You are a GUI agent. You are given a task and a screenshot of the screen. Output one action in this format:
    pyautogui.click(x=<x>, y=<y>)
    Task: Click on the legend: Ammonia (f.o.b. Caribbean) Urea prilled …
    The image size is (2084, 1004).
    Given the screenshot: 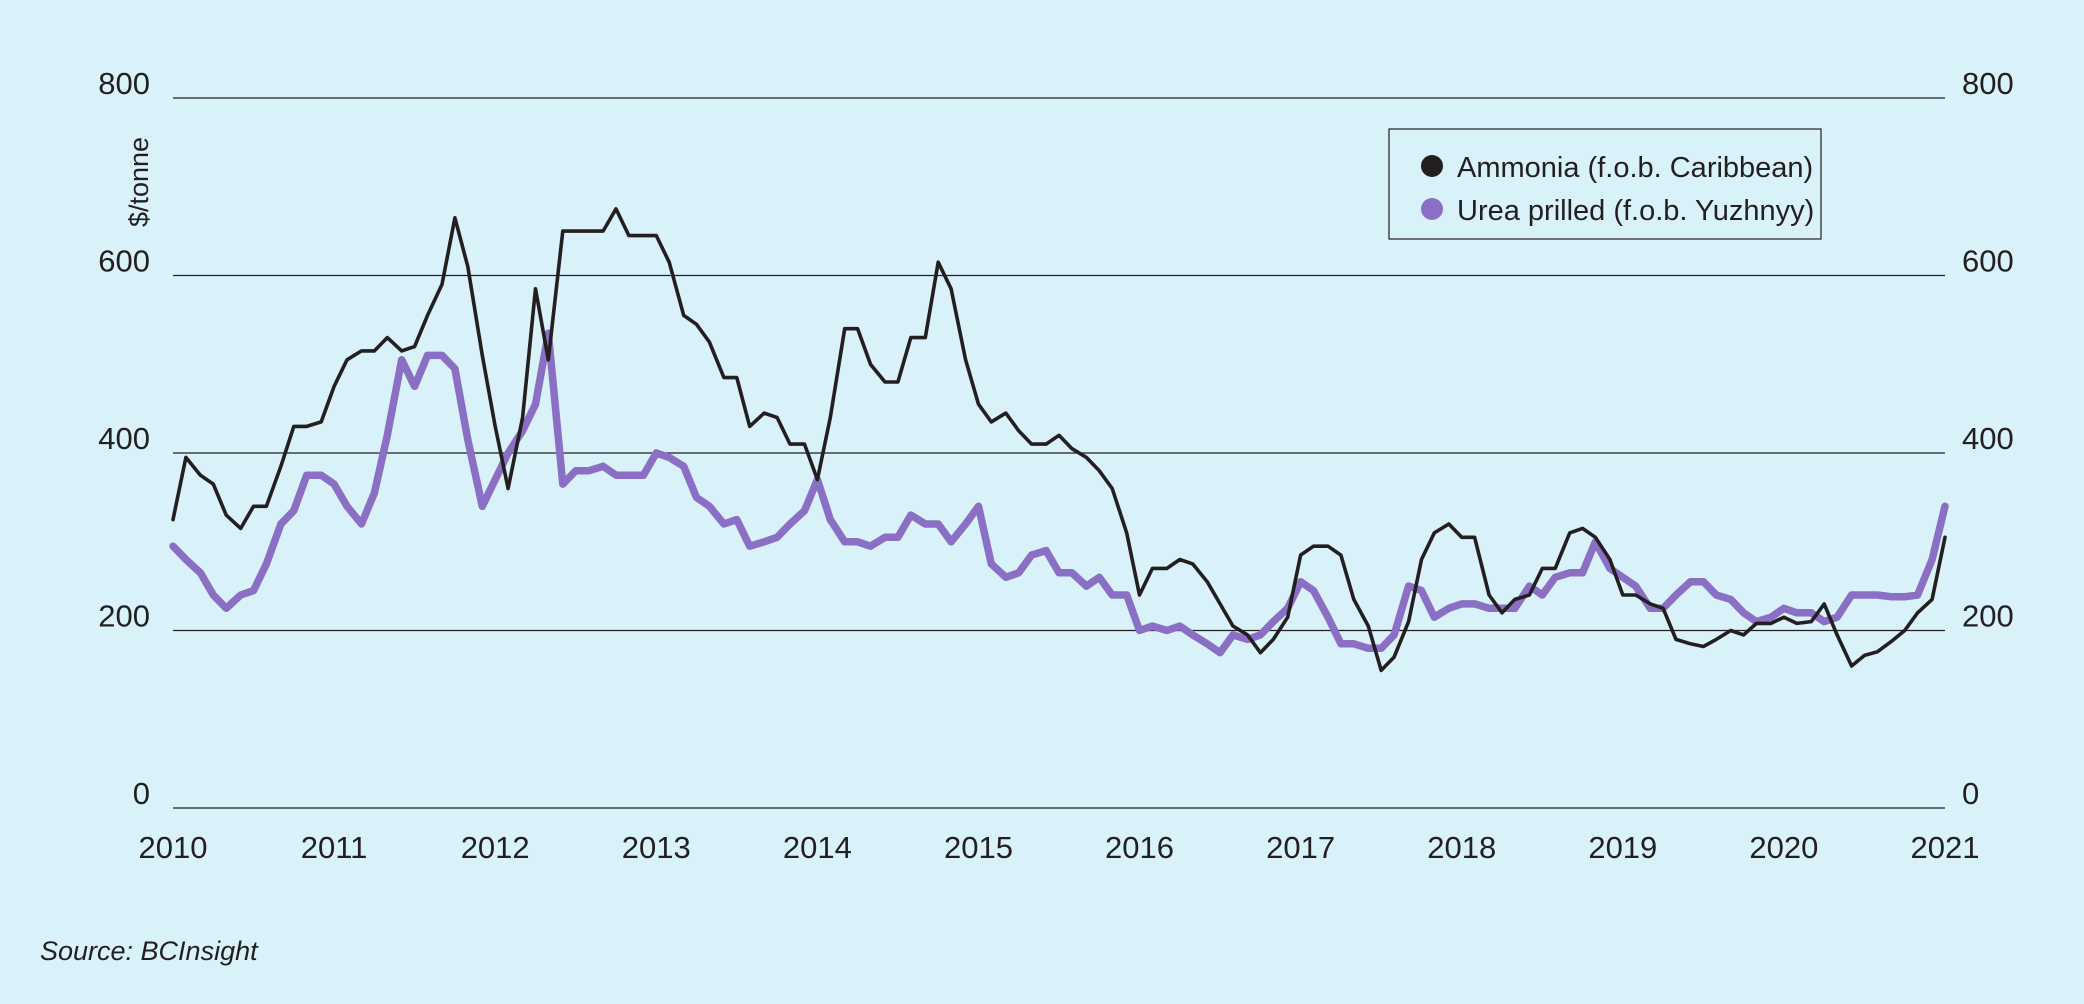 What is the action you would take?
    pyautogui.click(x=1605, y=184)
    